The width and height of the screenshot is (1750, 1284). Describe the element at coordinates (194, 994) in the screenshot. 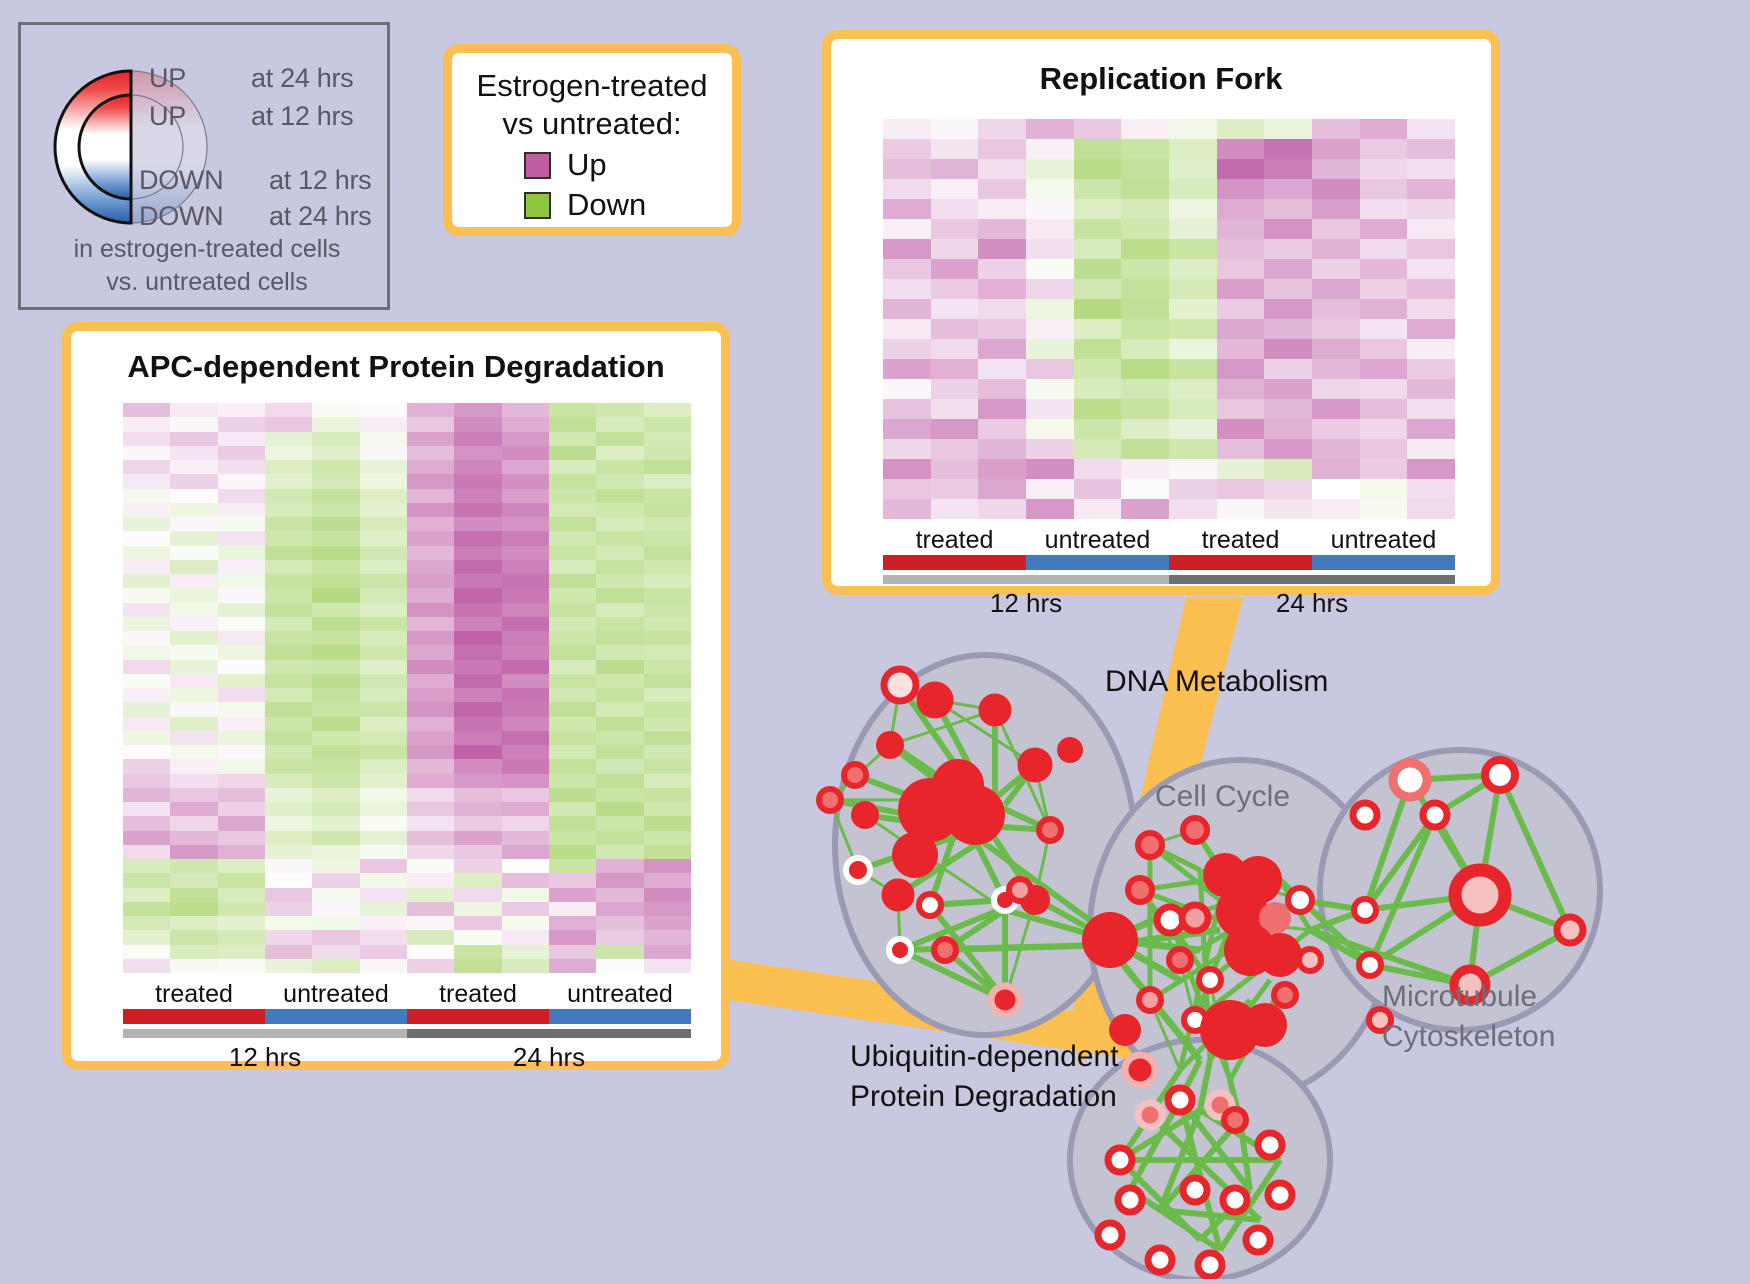

I see `apc-group-0: treated` at that location.